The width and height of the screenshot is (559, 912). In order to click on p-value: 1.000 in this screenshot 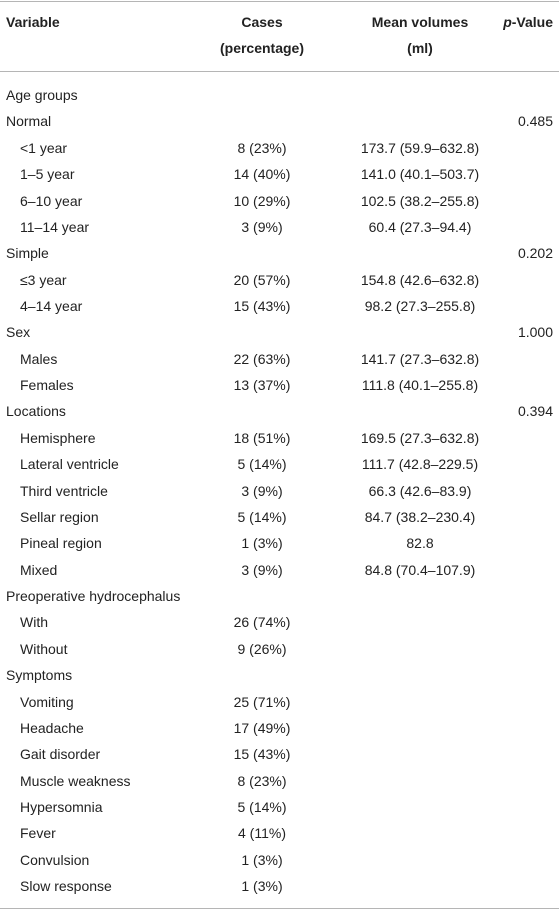, I will do `click(535, 332)`.